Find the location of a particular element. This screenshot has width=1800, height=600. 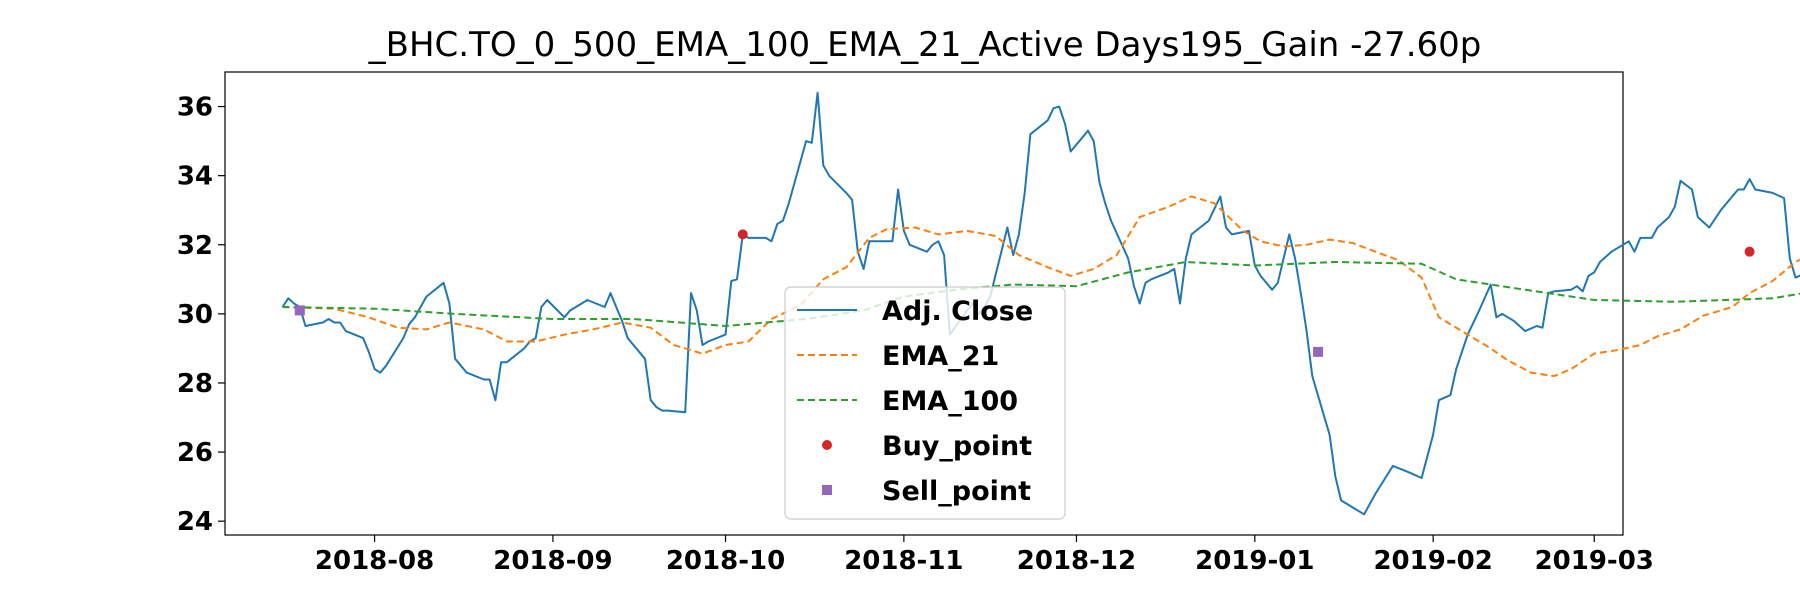

x-tick-label: 2018-12 is located at coordinates (1076, 561).